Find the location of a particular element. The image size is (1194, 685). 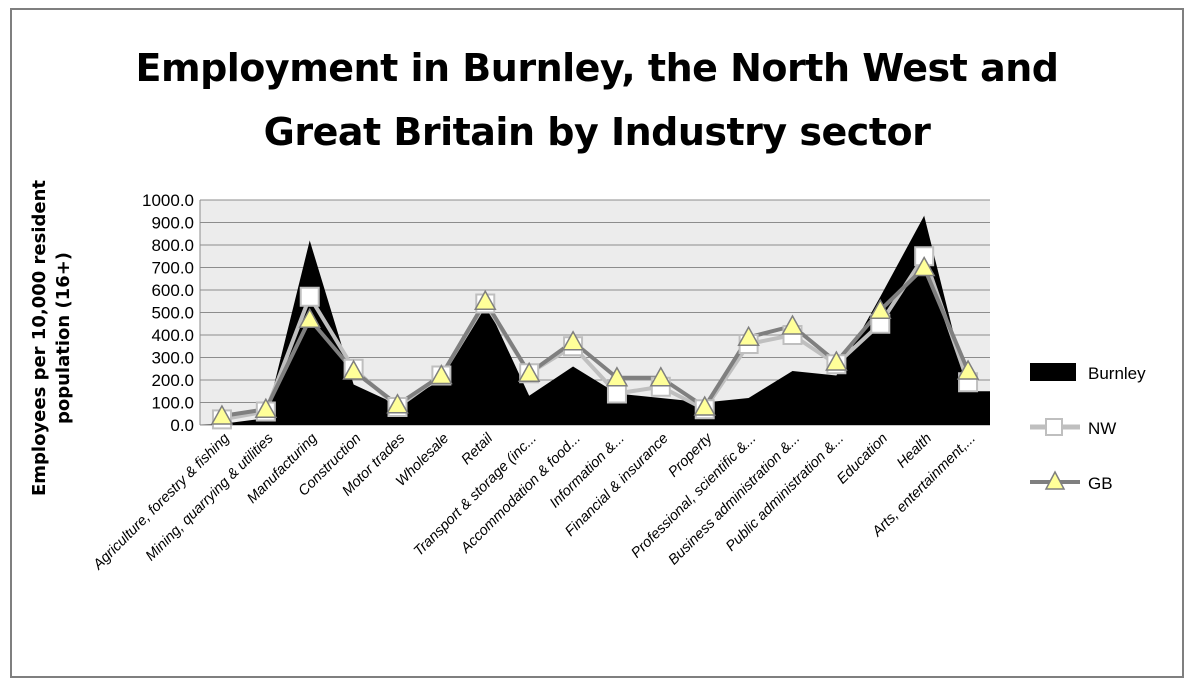

legend-label-nw: NW is located at coordinates (1102, 428).